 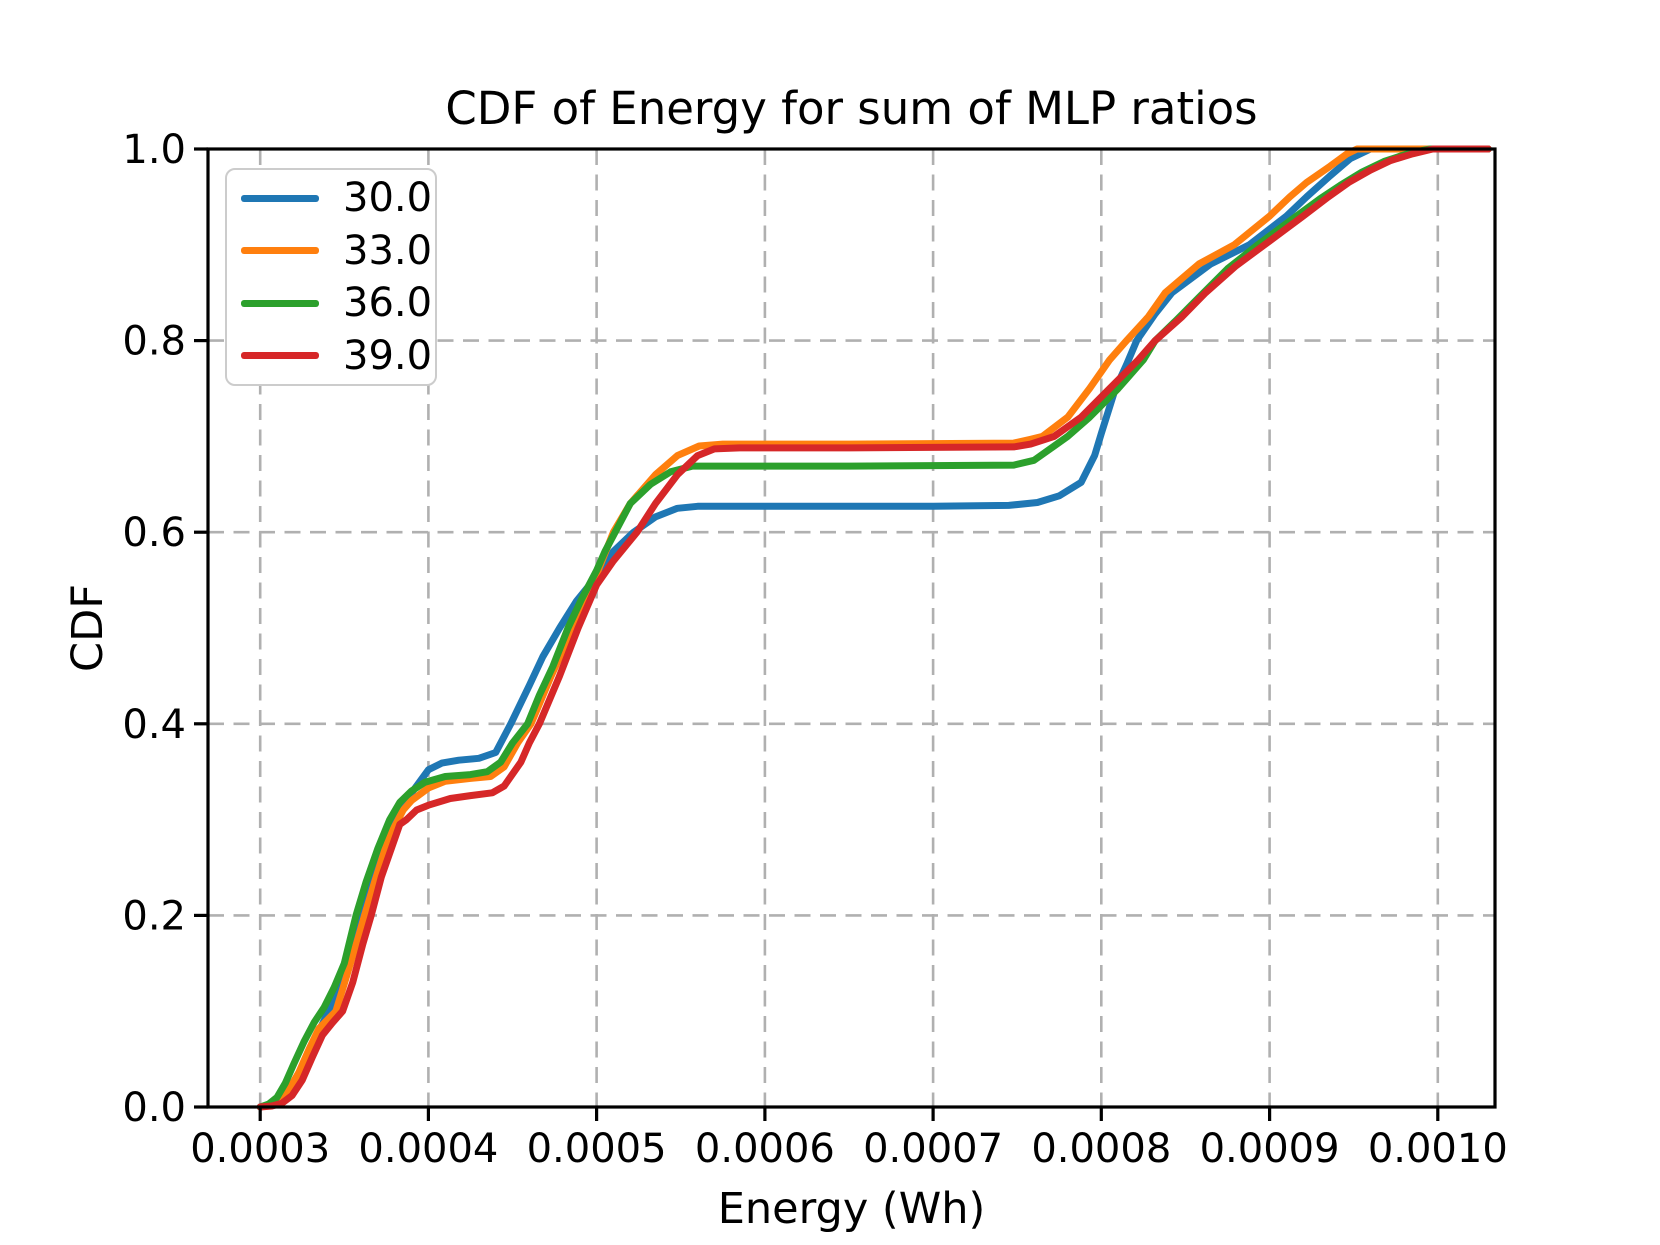 I want to click on legend-line-swatch-orange, so click(x=280, y=251).